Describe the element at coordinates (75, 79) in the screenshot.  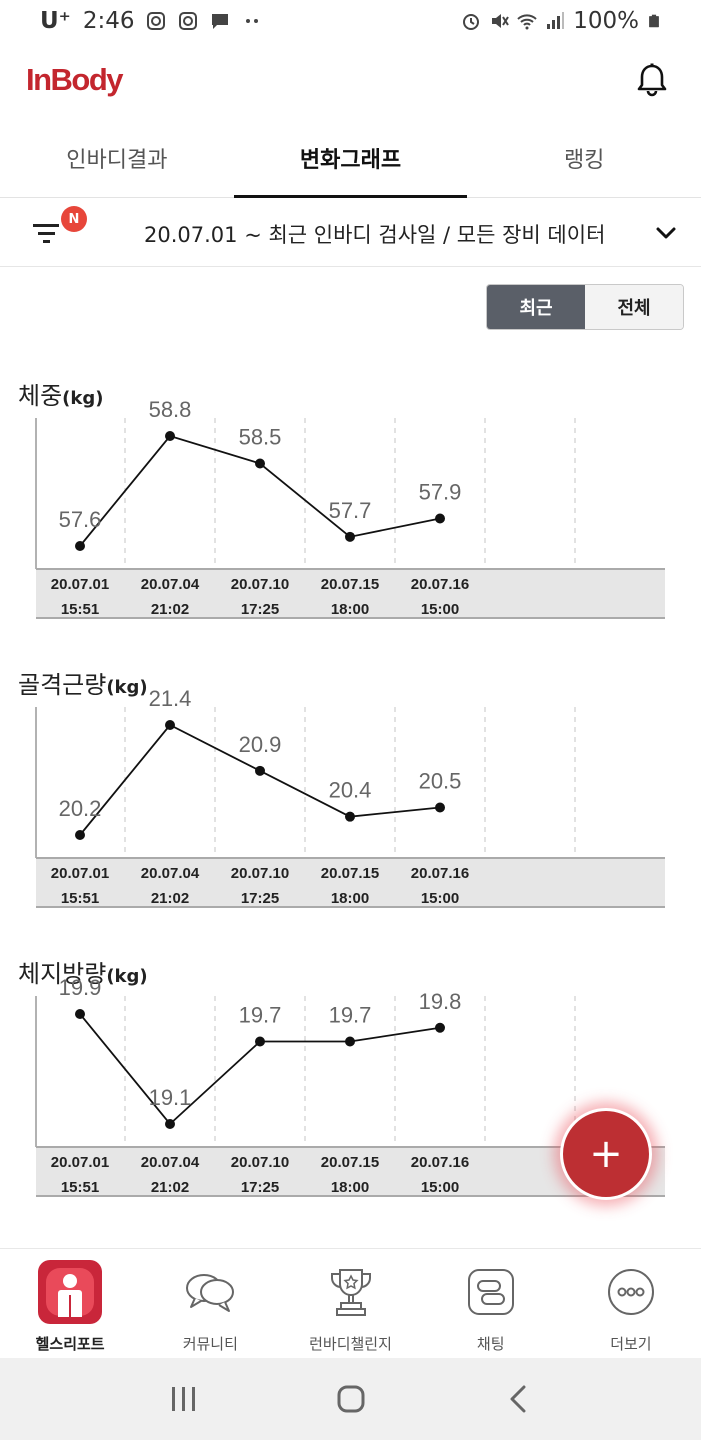
I see `inbody-logo: InBody` at that location.